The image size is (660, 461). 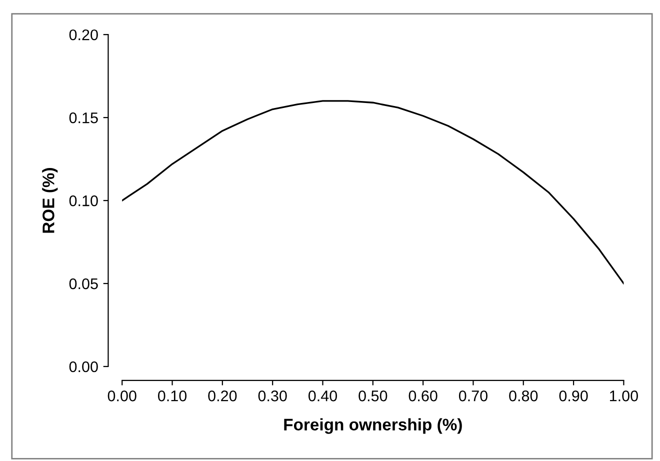 What do you see at coordinates (222, 396) in the screenshot?
I see `x-tick-label: 0.20` at bounding box center [222, 396].